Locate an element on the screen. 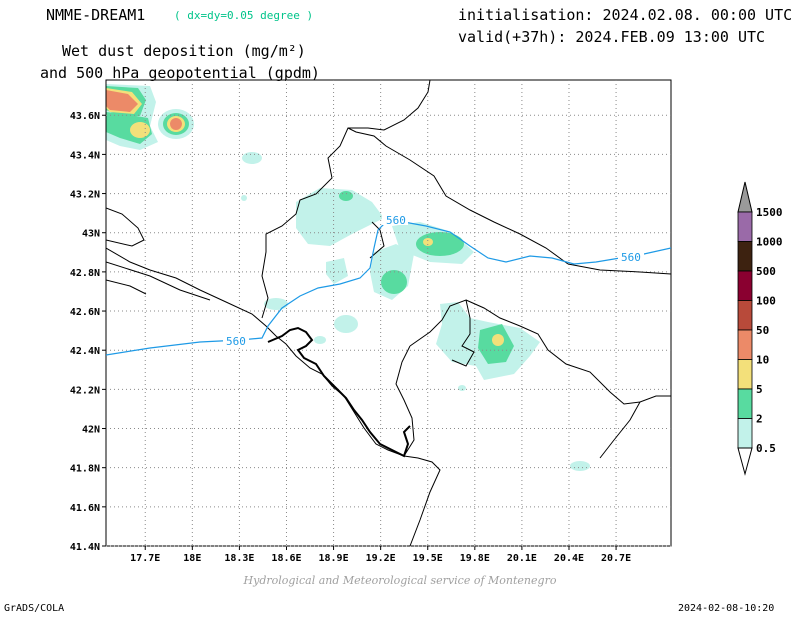 The height and width of the screenshot is (618, 800). colorbar-level-label: 100 is located at coordinates (766, 301).